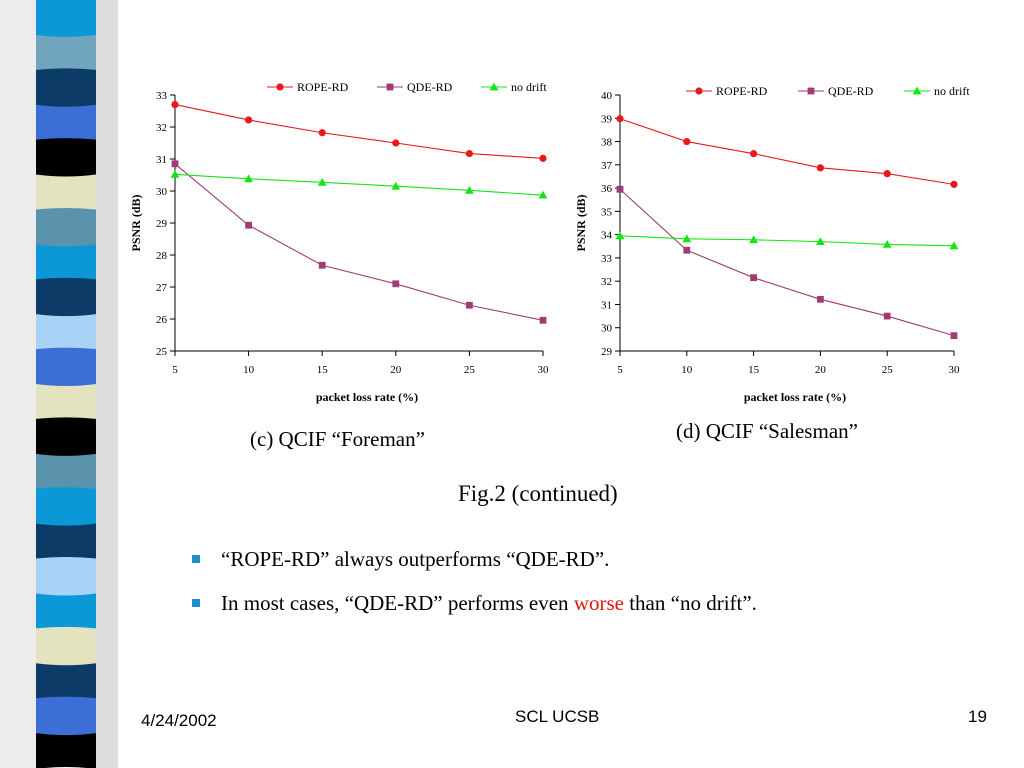  Describe the element at coordinates (337, 439) in the screenshot. I see `caption-foreman: (c) QCIF “Foreman”` at that location.